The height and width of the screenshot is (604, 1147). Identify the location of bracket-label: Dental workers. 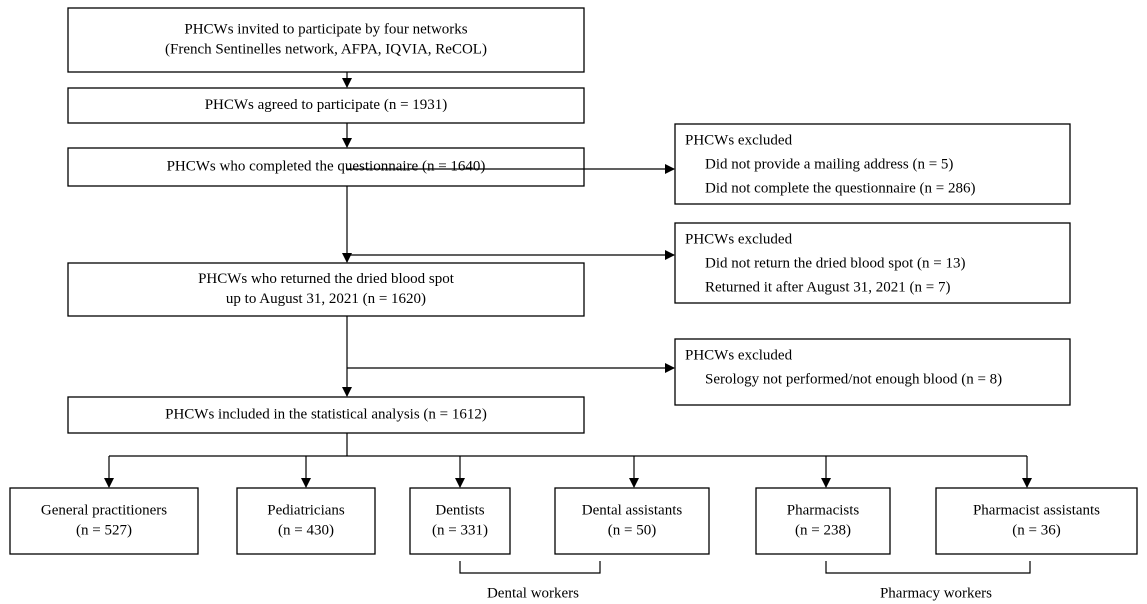
(533, 593).